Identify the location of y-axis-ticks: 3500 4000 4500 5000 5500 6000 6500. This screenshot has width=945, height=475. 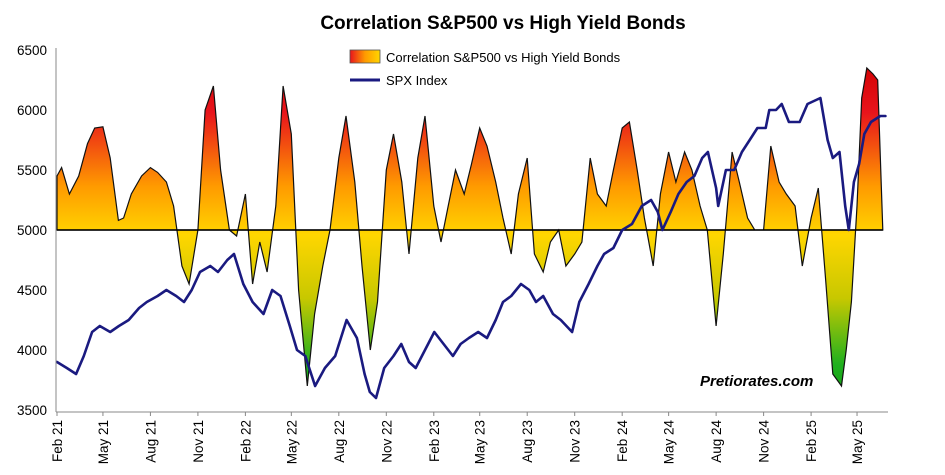
(32, 230).